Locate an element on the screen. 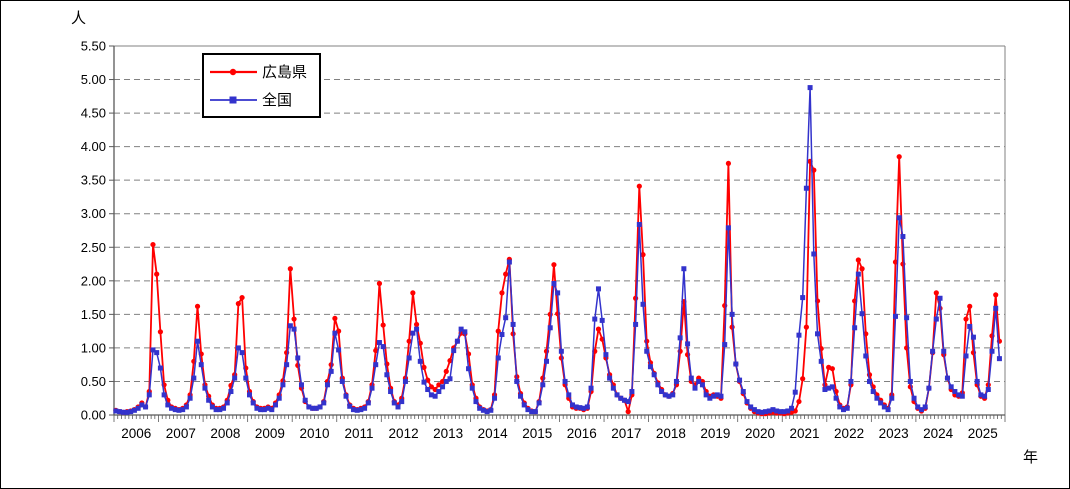 This screenshot has height=489, width=1070. x-year-label: 2011 is located at coordinates (359, 433).